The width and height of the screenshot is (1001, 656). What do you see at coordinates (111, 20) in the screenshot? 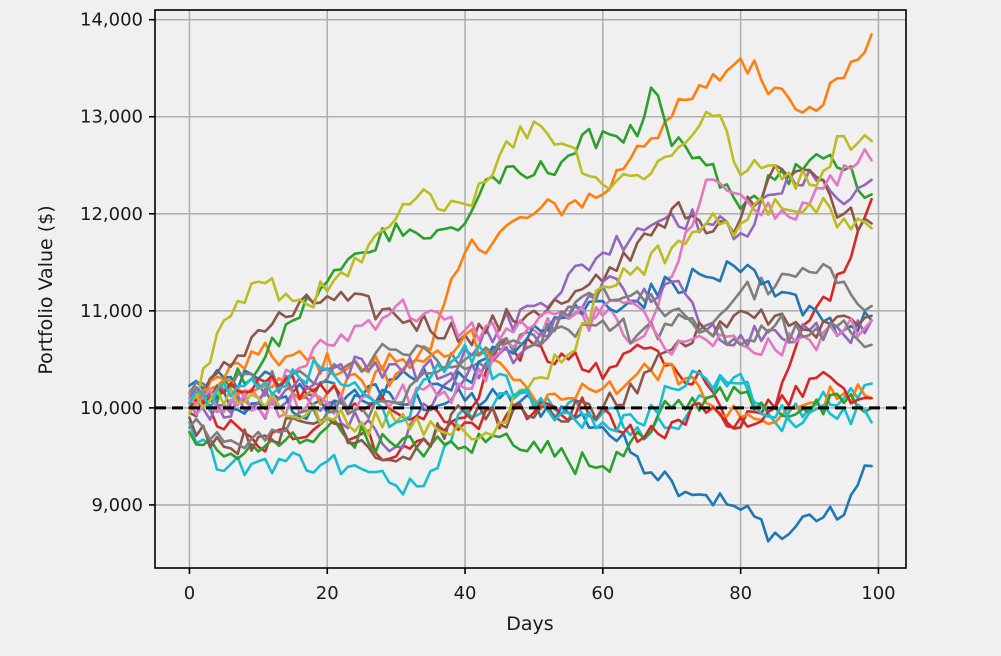
I see `y-tick-label-14000: 14,000` at bounding box center [111, 20].